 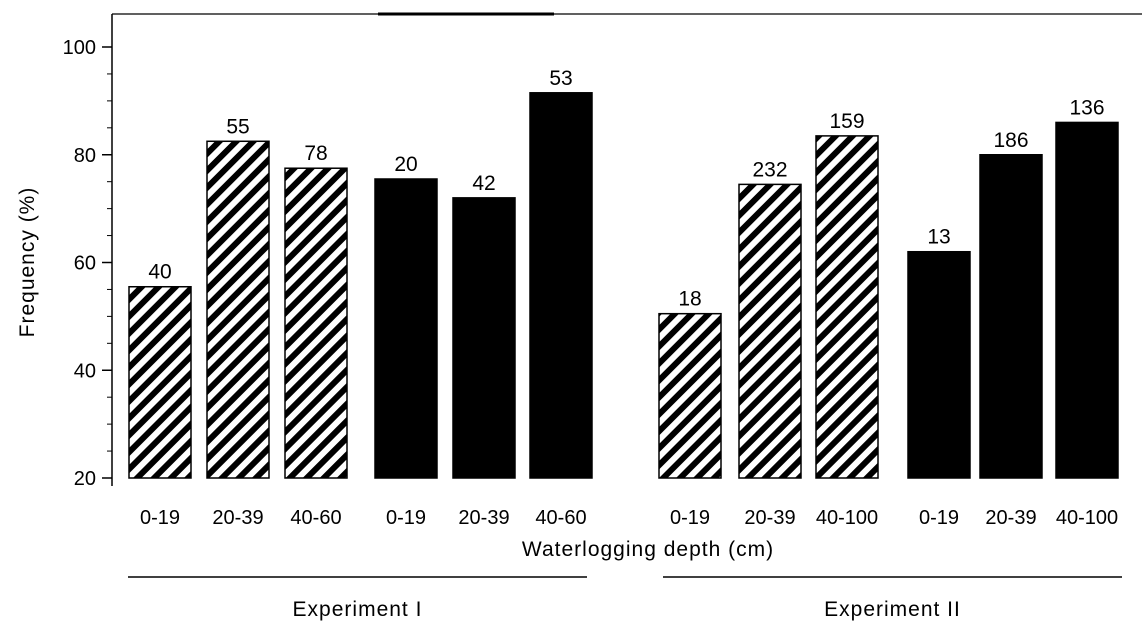 I want to click on bar-data-label: 159, so click(x=846, y=121).